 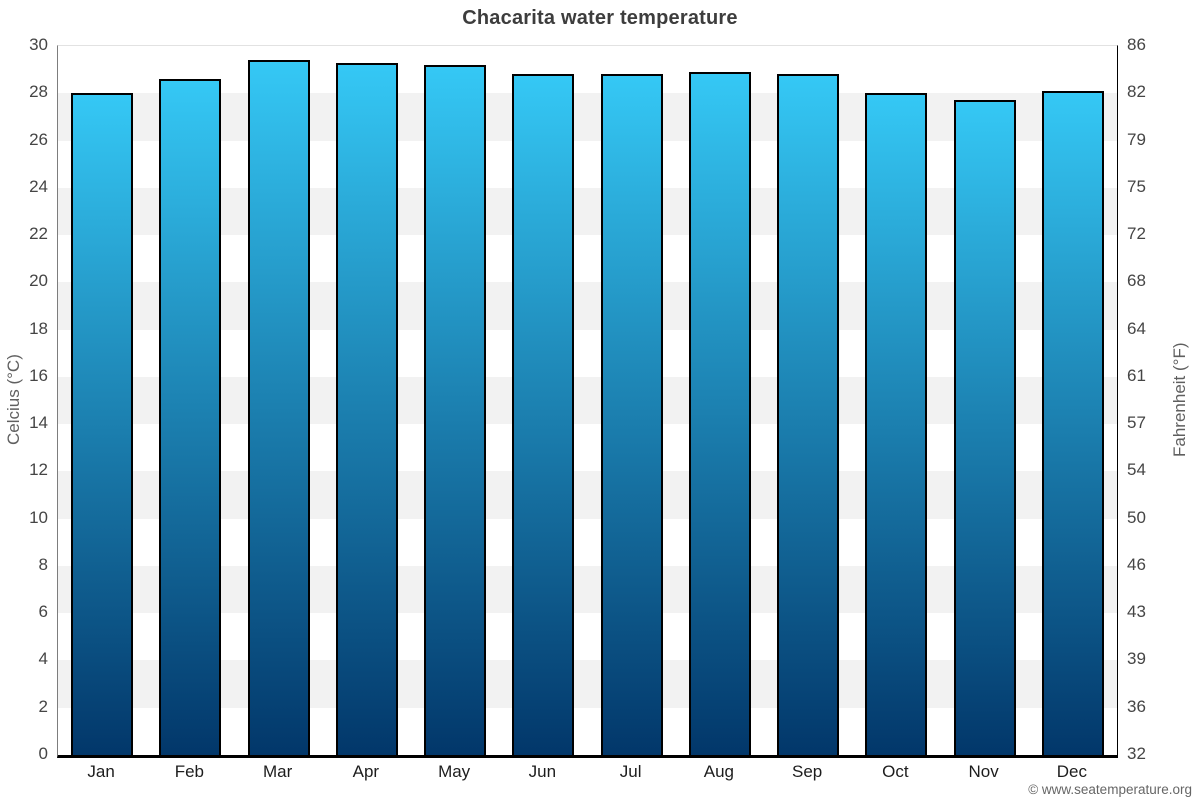 I want to click on fahrenheit-tick: 61, so click(x=1136, y=375).